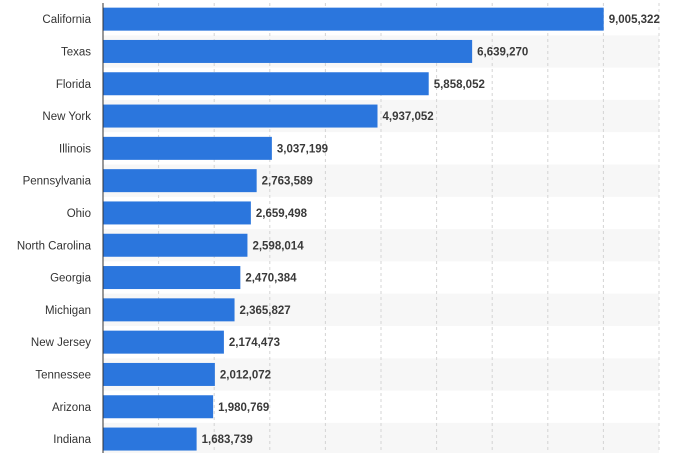 The height and width of the screenshot is (453, 675). Describe the element at coordinates (76, 52) in the screenshot. I see `category-label: Texas` at that location.